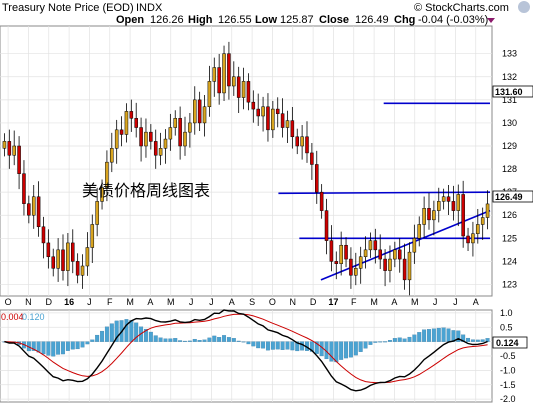 The height and width of the screenshot is (403, 533). I want to click on x-tick-label: N, so click(28, 302).